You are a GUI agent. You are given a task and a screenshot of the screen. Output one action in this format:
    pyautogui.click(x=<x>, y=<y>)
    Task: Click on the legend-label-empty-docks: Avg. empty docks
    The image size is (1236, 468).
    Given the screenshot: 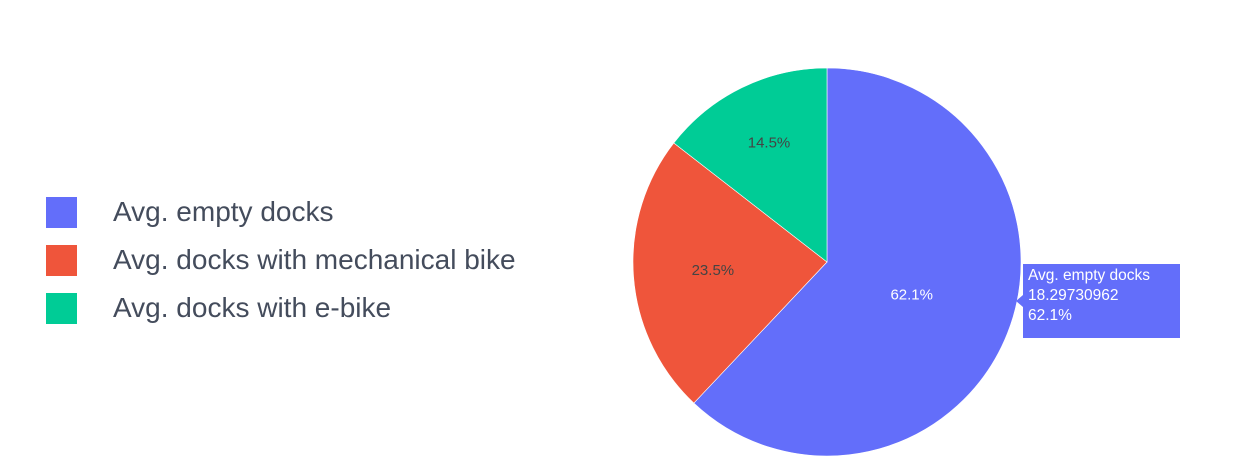 What is the action you would take?
    pyautogui.click(x=223, y=211)
    